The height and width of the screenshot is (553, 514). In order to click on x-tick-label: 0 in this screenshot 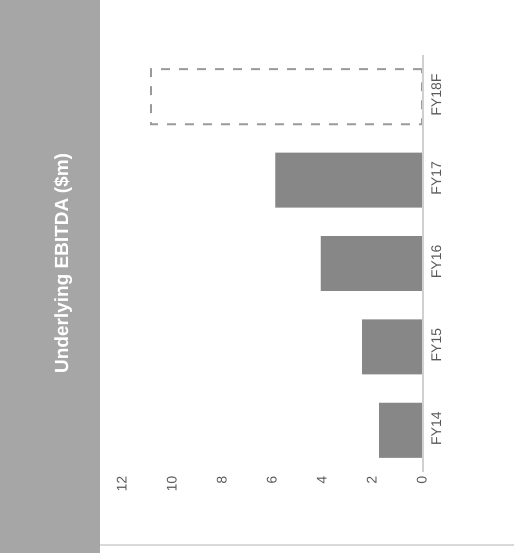, I will do `click(422, 480)`.